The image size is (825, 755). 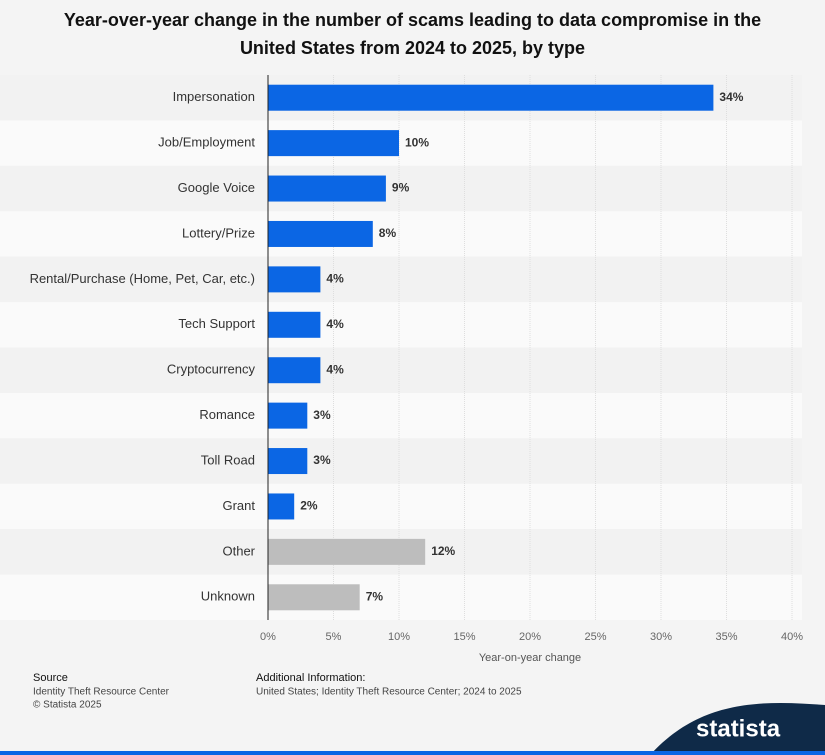 What do you see at coordinates (227, 414) in the screenshot?
I see `y-tick-label: Romance` at bounding box center [227, 414].